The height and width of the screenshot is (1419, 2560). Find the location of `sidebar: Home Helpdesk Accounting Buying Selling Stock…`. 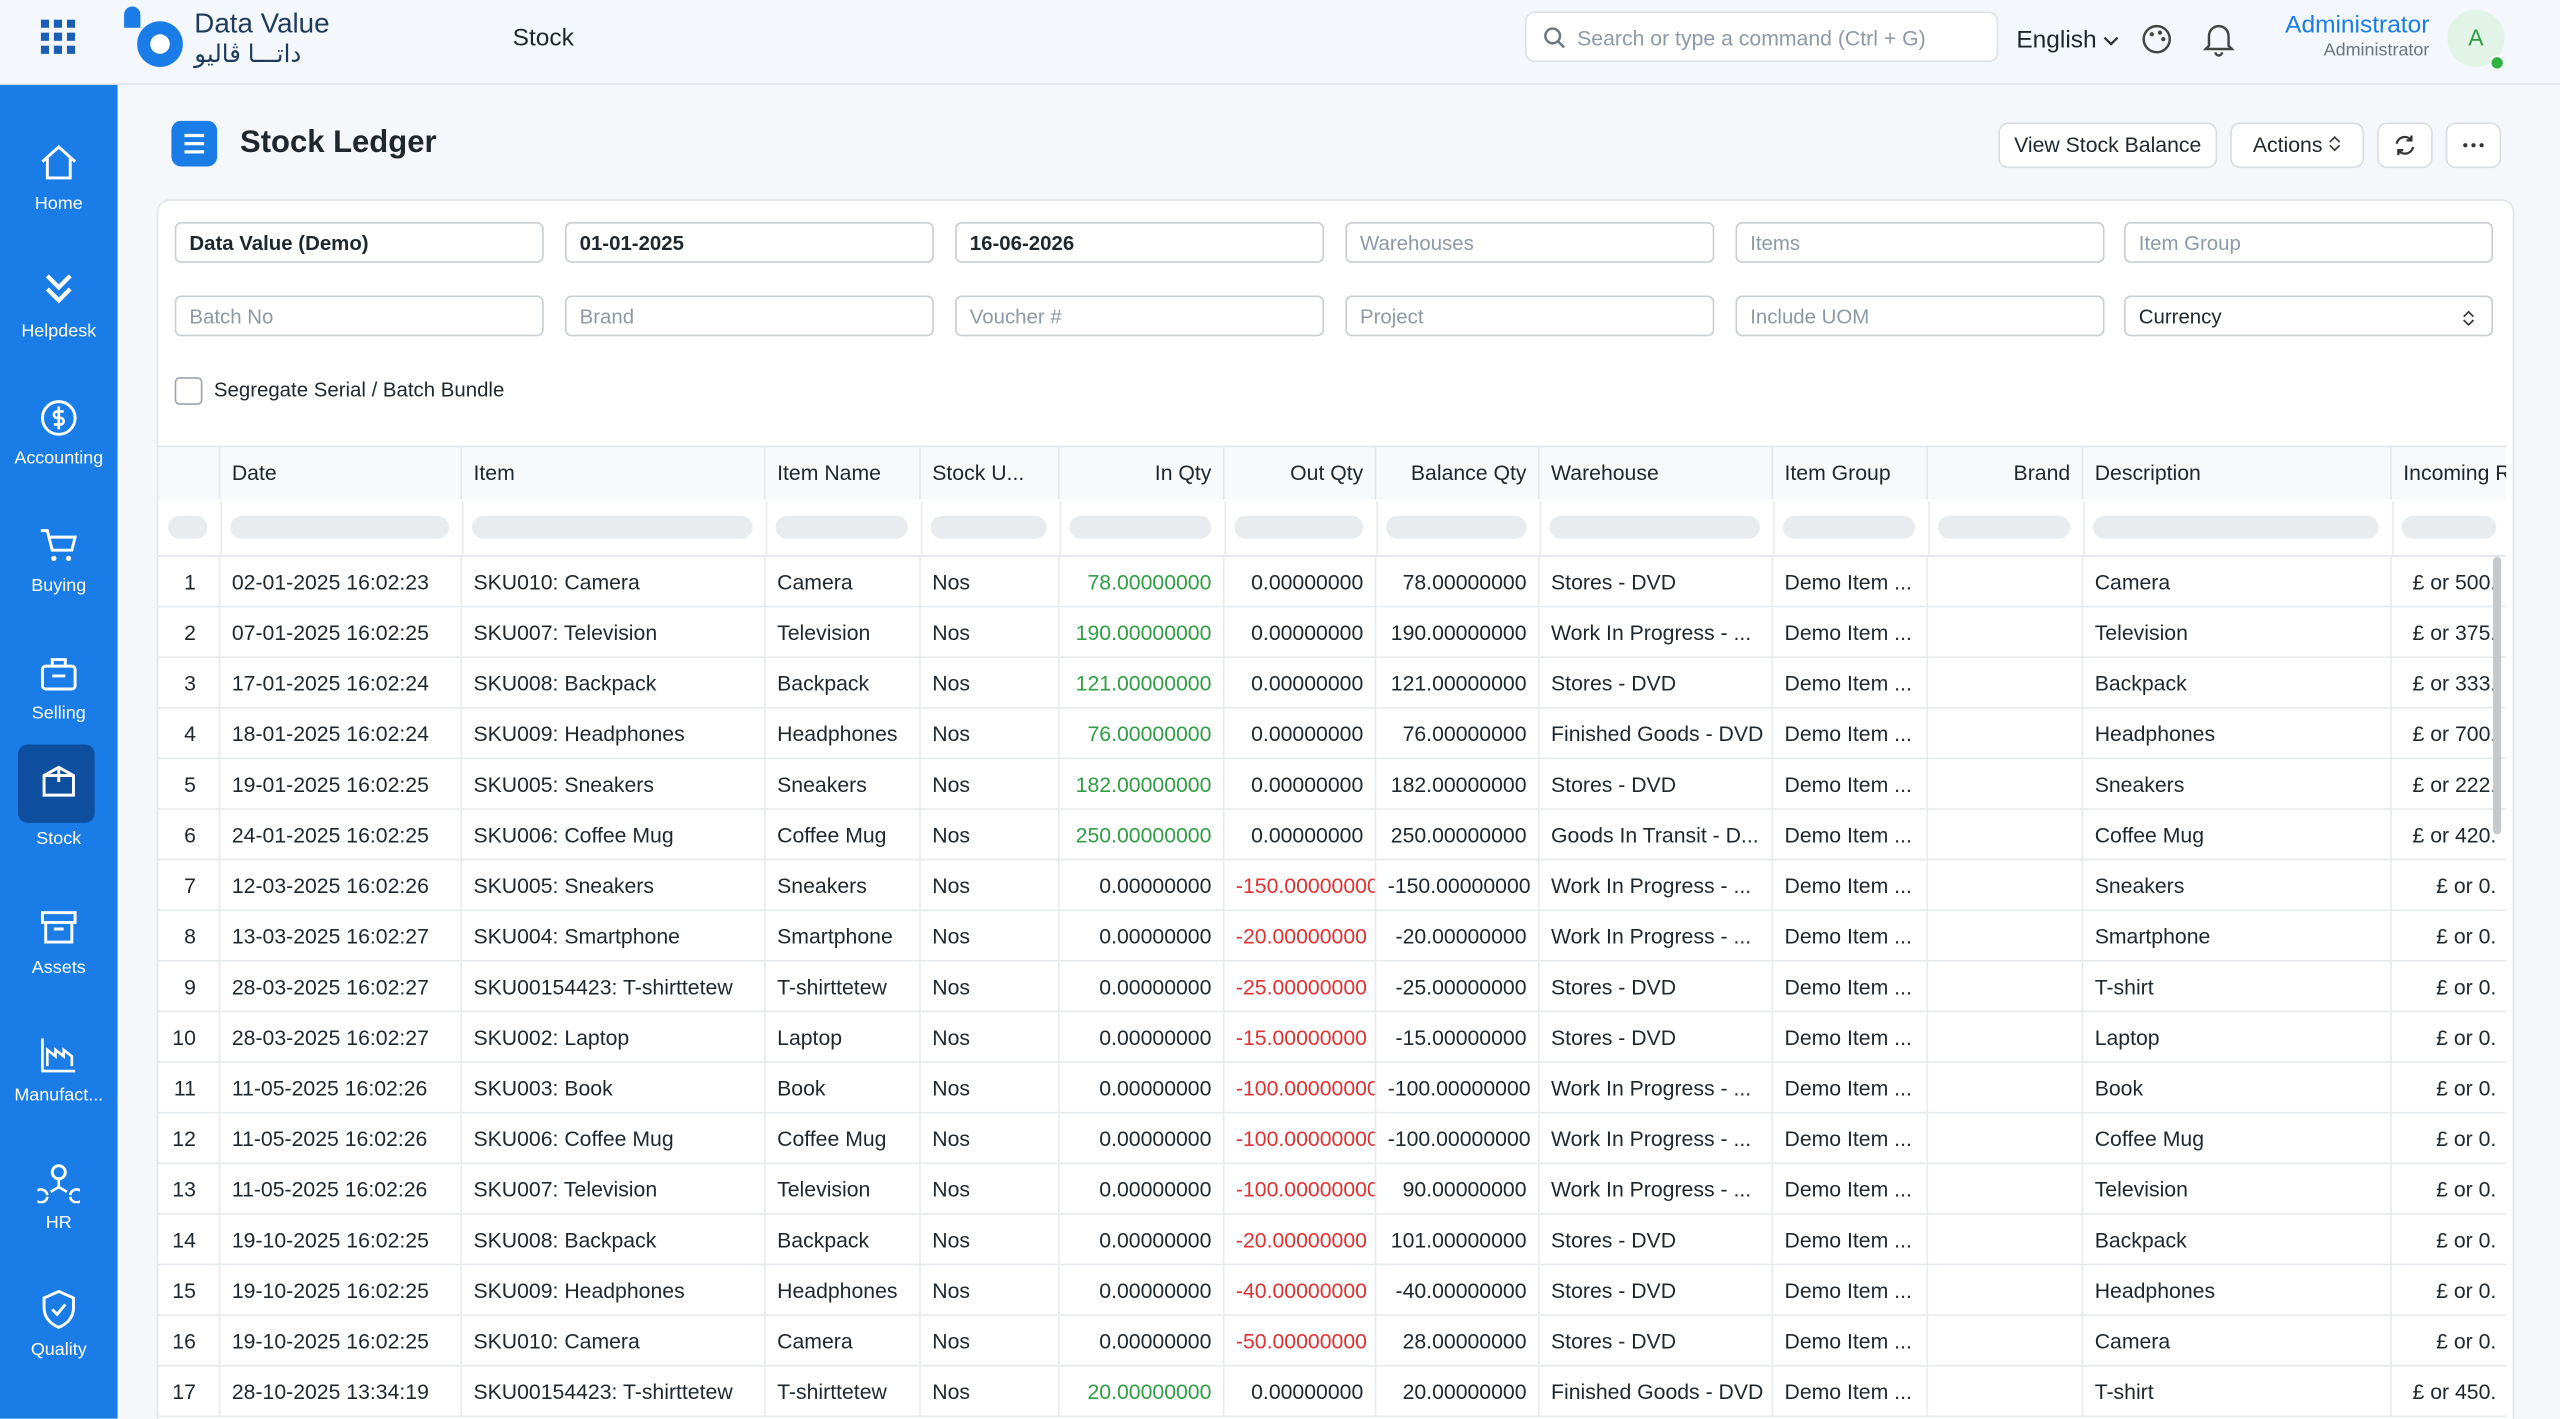

sidebar: Home Helpdesk Accounting Buying Selling Stock… is located at coordinates (59, 751).